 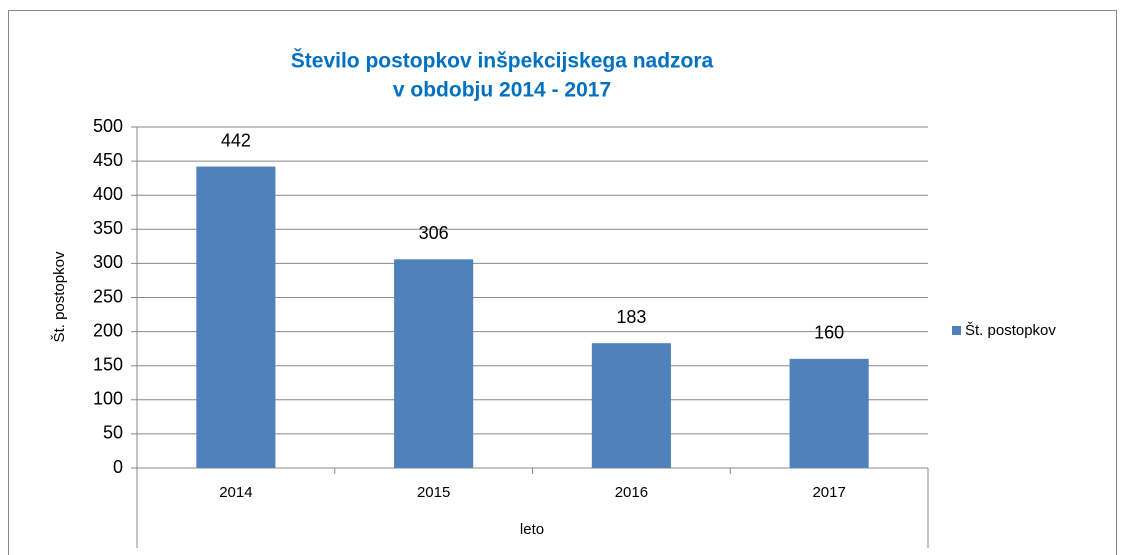 What do you see at coordinates (108, 364) in the screenshot?
I see `y-tick-label: 150` at bounding box center [108, 364].